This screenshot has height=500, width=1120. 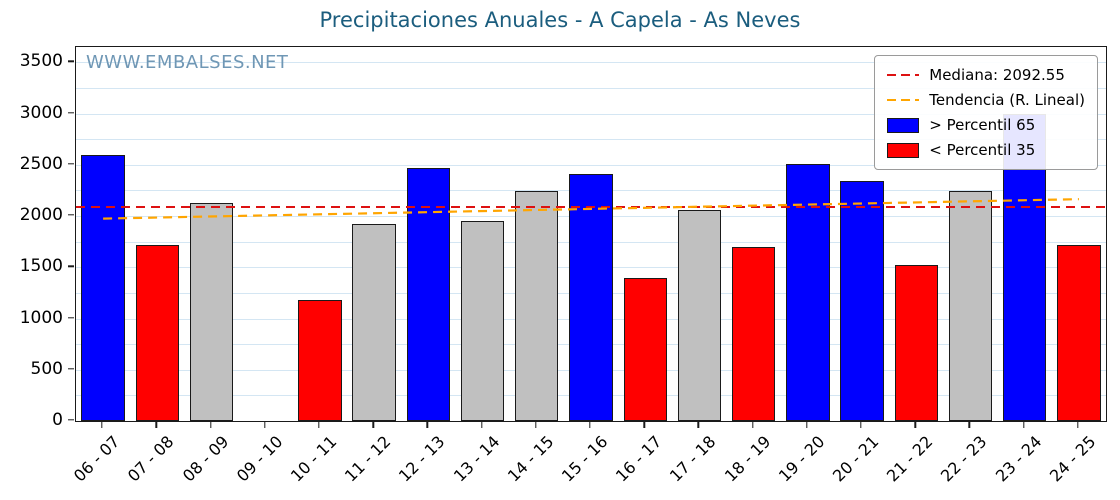 I want to click on x-tick-label: 09 - 10, so click(x=259, y=458).